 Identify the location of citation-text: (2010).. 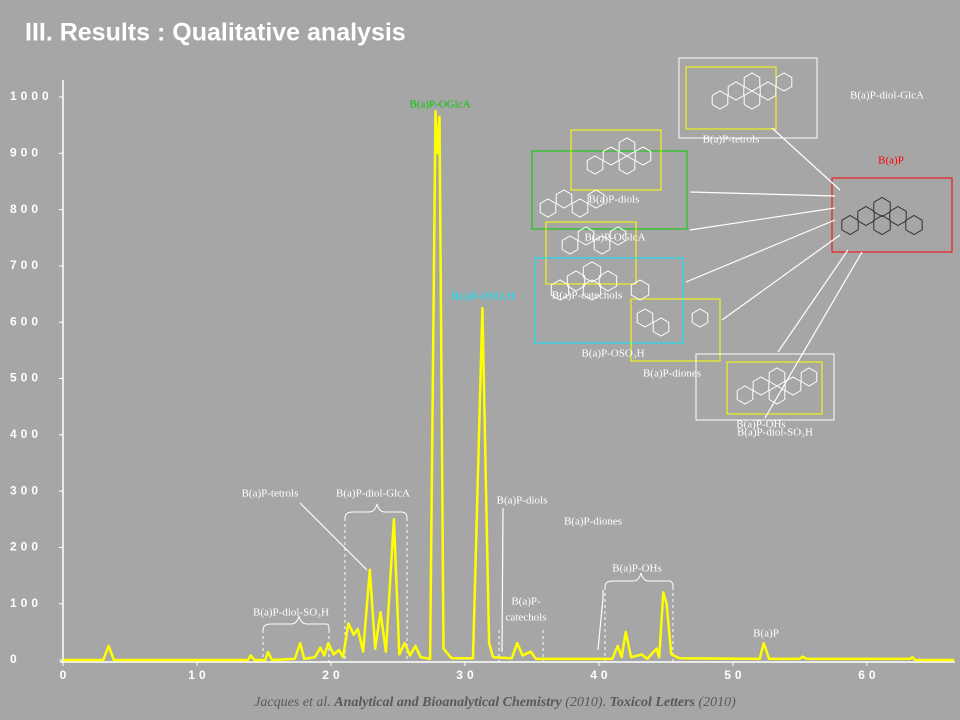
(586, 702).